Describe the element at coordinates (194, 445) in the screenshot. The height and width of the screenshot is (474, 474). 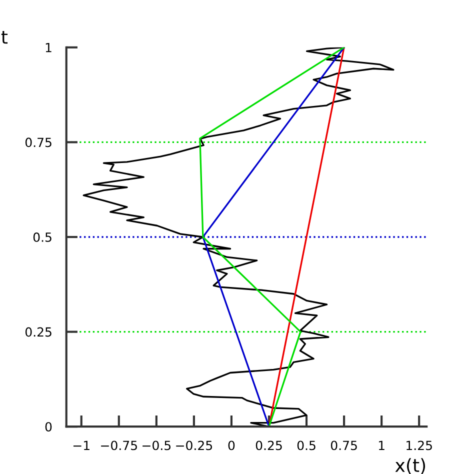
I see `x-tick-label: −0.25` at that location.